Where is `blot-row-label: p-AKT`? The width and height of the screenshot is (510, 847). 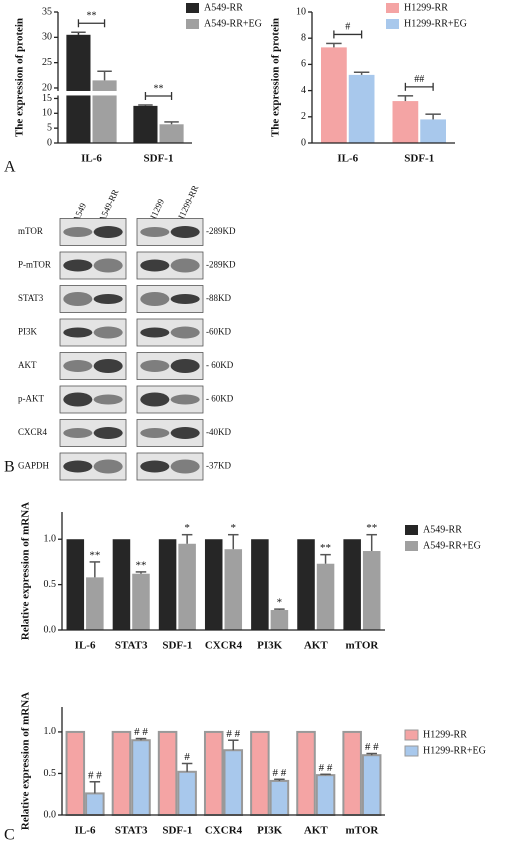
blot-row-label: p-AKT is located at coordinates (31, 399).